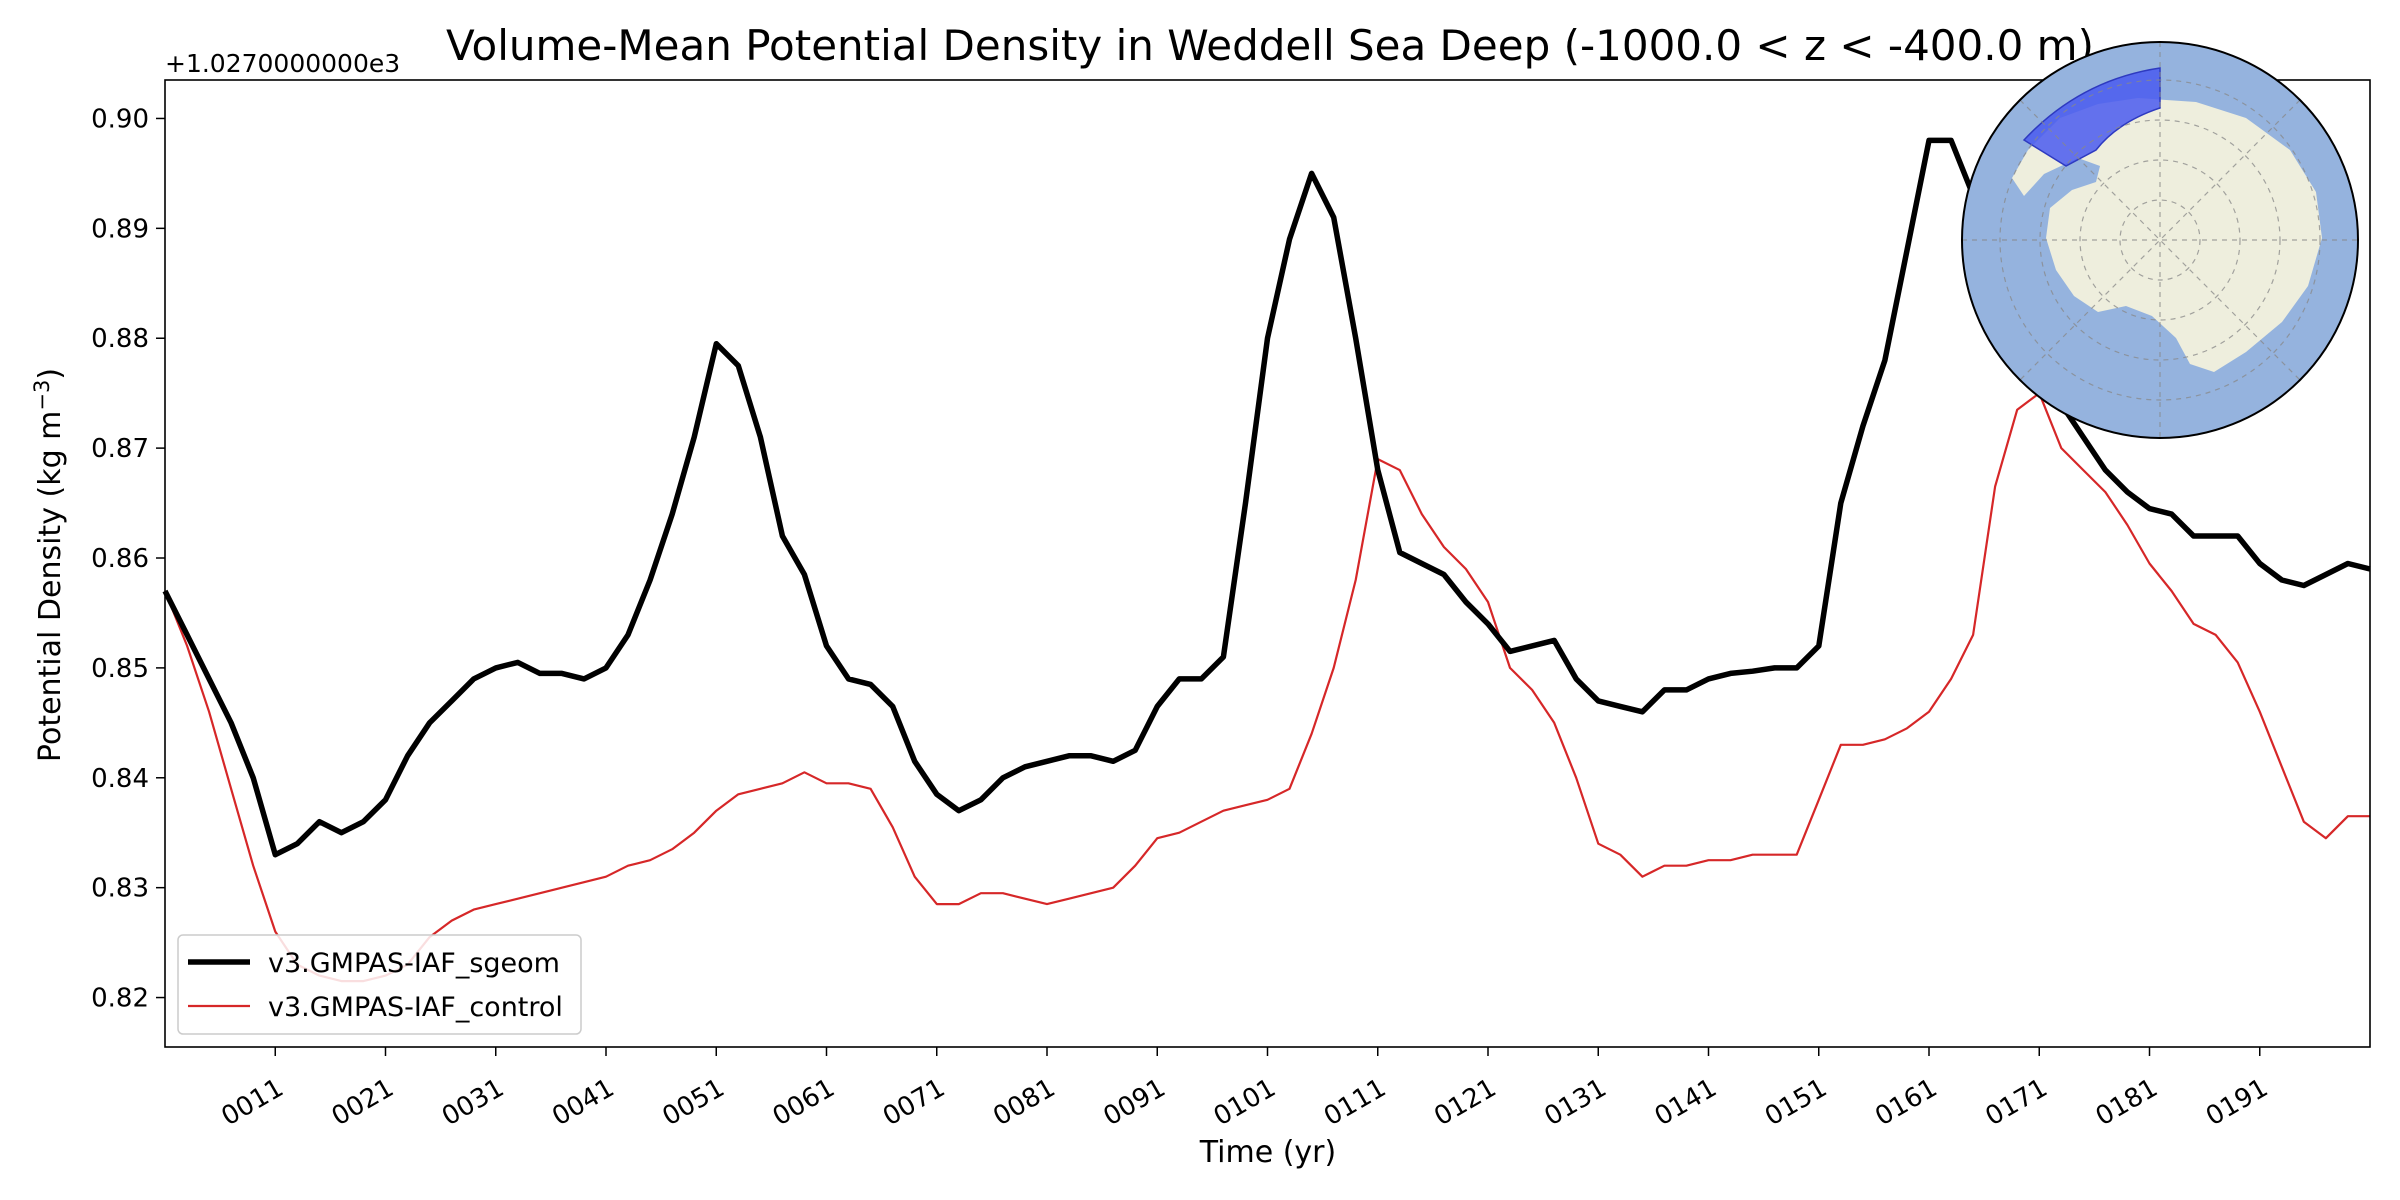 The image size is (2400, 1200). I want to click on y-axis-label-tail: ), so click(50, 374).